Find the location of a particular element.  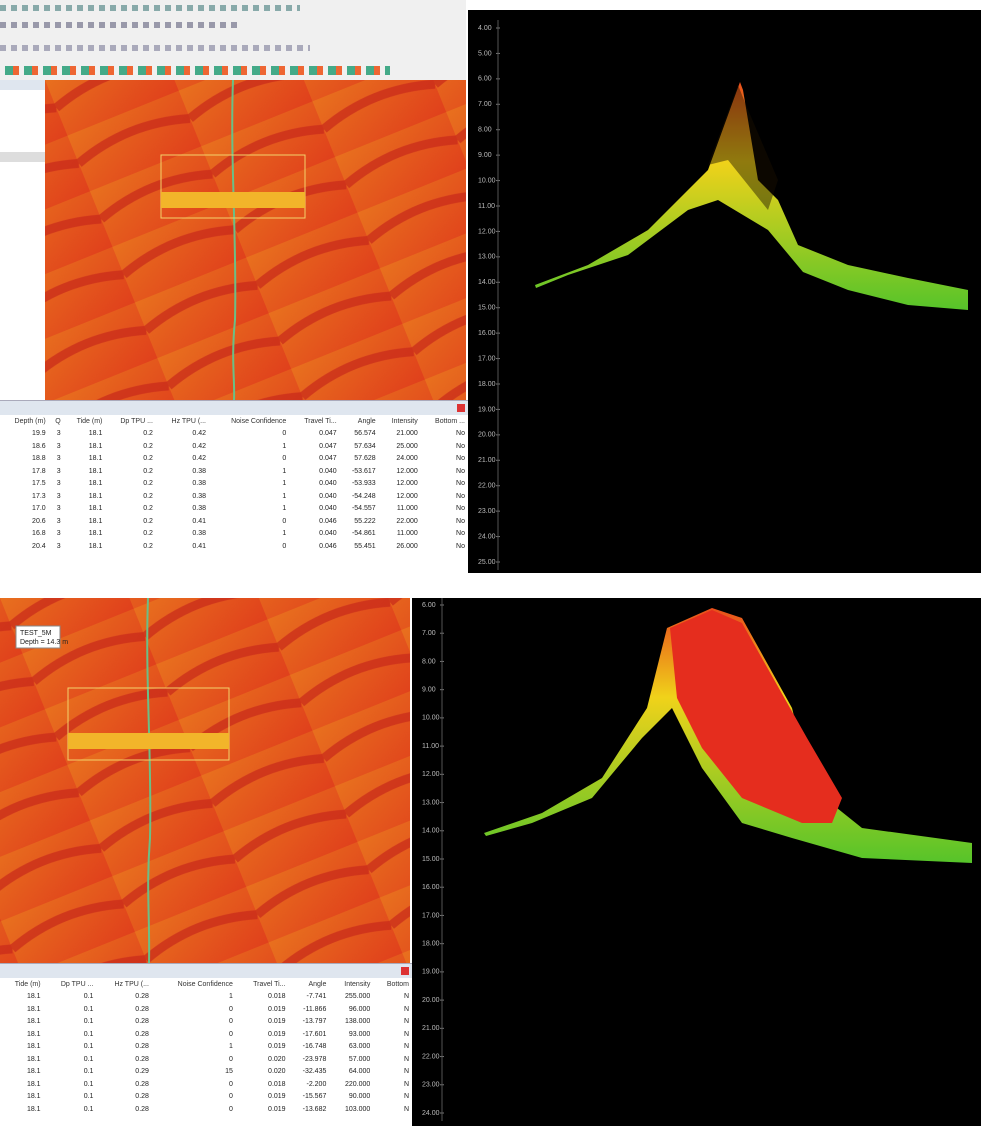

table-row: 18.1 0.1 0.28 1 0.019 -16.748 63.000 N is located at coordinates (206, 1047).